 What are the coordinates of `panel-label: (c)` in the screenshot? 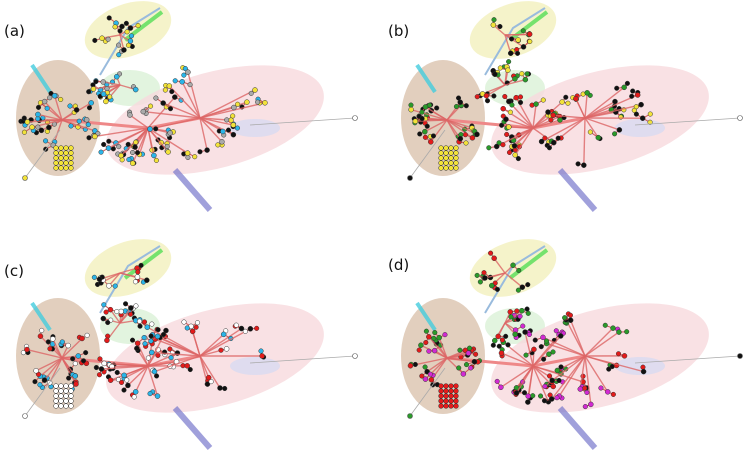 It's located at (14, 271).